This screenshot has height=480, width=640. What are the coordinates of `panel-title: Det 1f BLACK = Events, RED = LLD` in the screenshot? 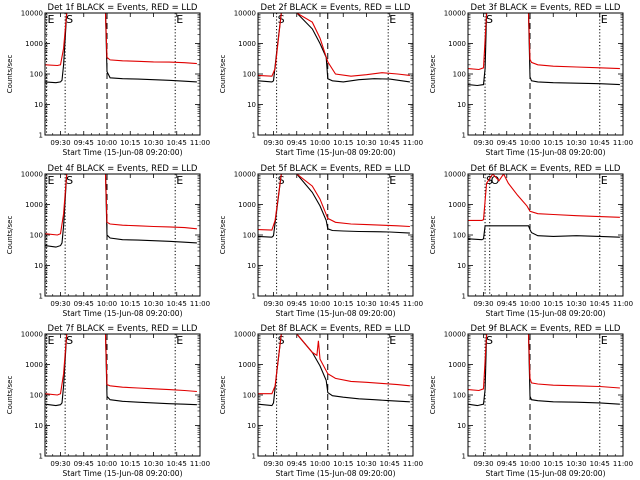 It's located at (123, 8).